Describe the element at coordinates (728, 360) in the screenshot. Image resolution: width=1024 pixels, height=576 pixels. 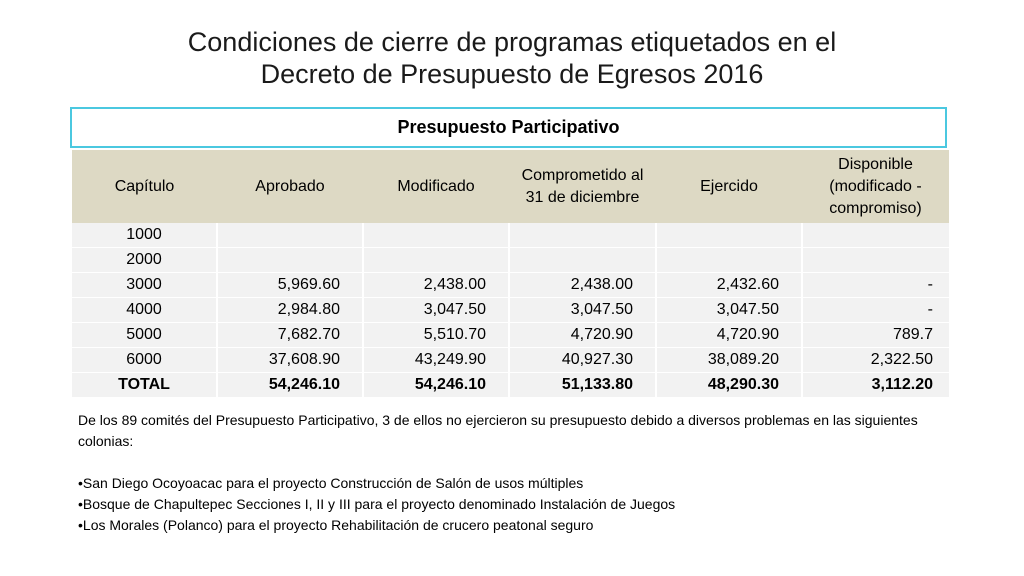
I see `table-cell: 38,089.20` at that location.